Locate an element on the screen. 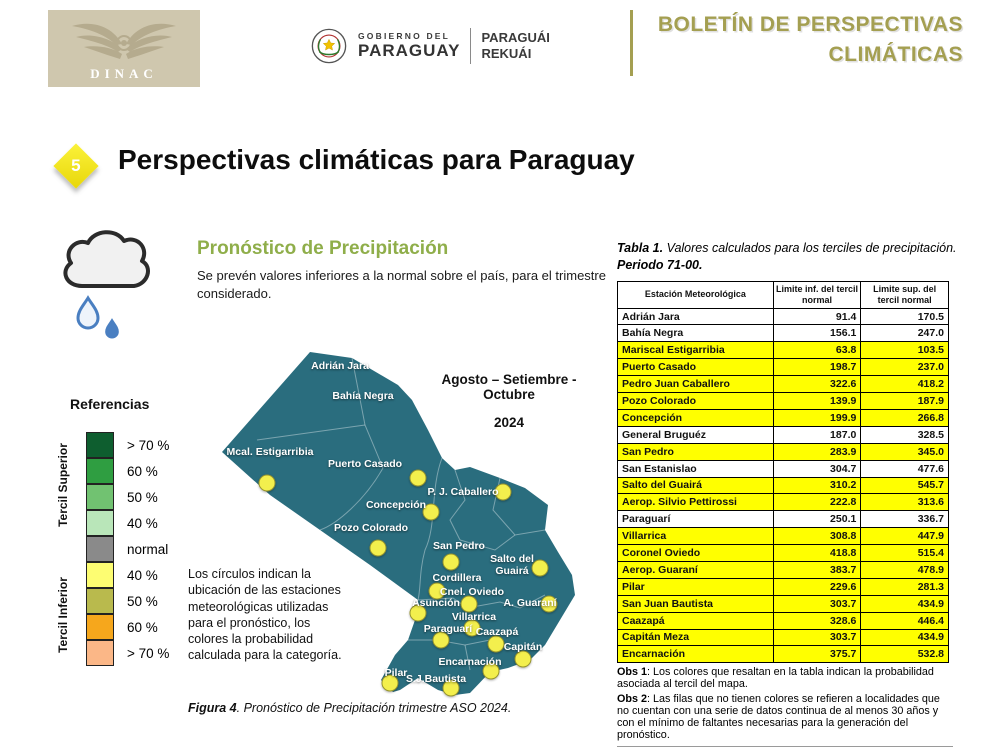 The height and width of the screenshot is (747, 989). table-cell: 375.7 is located at coordinates (817, 654).